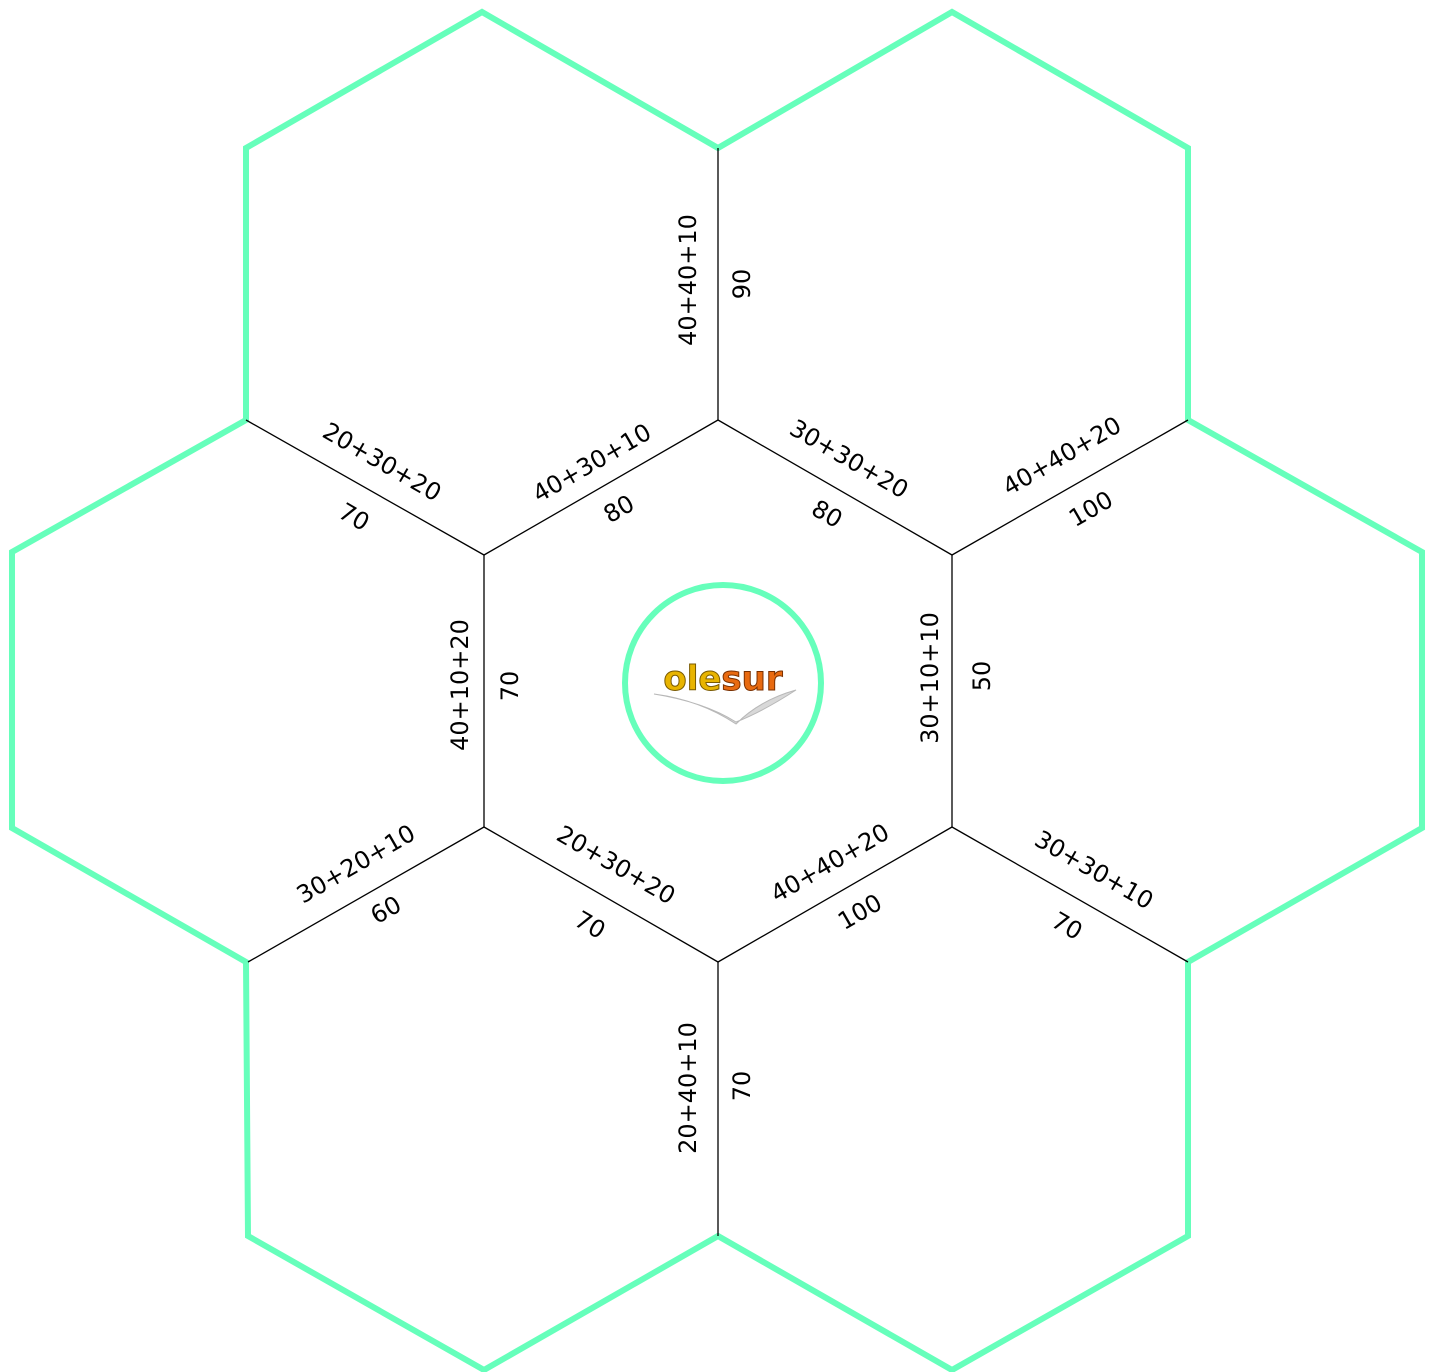  Describe the element at coordinates (751, 679) in the screenshot. I see `logo-text-sur: sur` at that location.